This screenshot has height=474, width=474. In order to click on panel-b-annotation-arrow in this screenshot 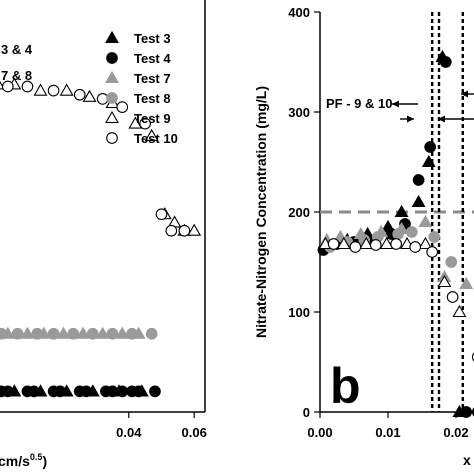, I will do `click(433, 106)`.